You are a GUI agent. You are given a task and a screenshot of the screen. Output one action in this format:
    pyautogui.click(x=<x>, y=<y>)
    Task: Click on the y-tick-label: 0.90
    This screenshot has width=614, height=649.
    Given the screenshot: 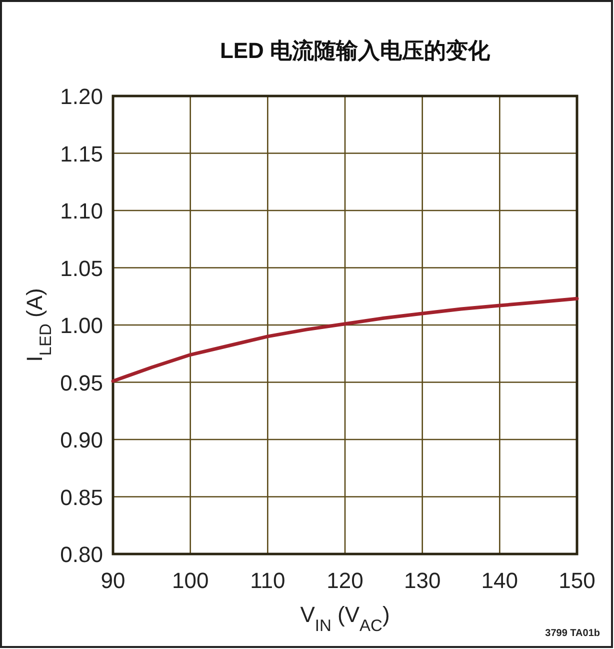 What is the action you would take?
    pyautogui.click(x=81, y=440)
    